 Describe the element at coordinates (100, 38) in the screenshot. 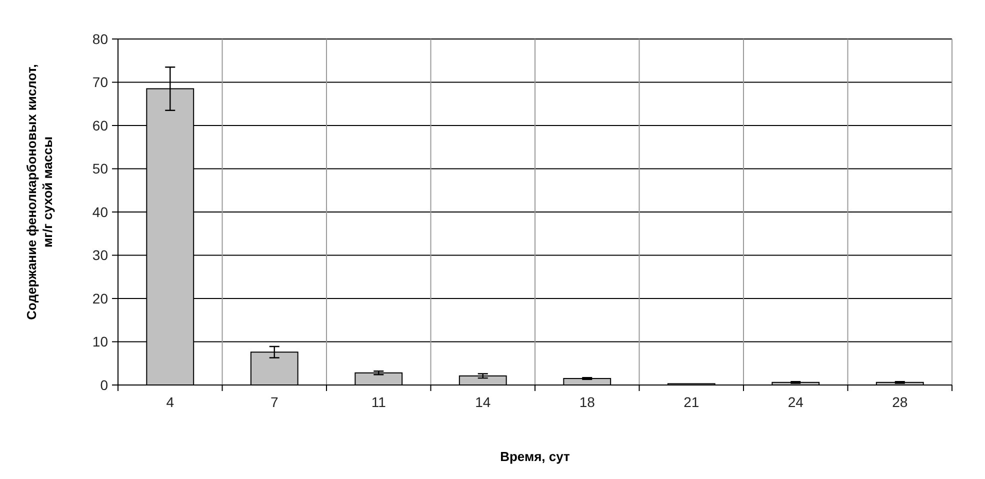

I see `y-tick-label: 80` at that location.